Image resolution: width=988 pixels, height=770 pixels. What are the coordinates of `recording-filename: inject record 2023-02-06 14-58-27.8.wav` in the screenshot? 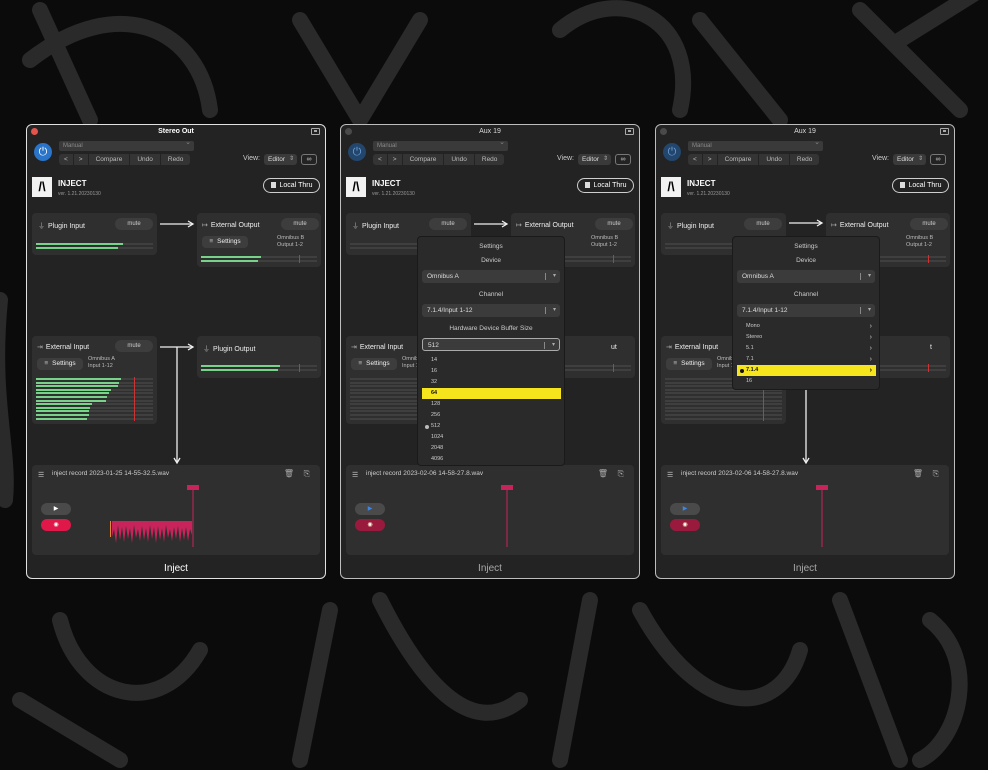 It's located at (740, 473).